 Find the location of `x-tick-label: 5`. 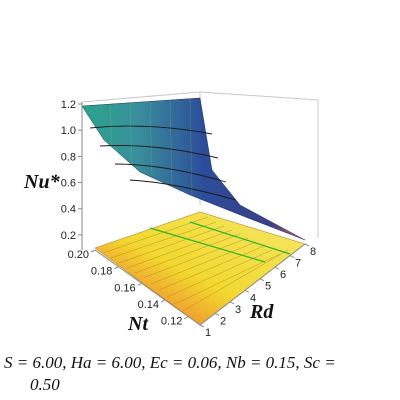

x-tick-label: 5 is located at coordinates (268, 287).